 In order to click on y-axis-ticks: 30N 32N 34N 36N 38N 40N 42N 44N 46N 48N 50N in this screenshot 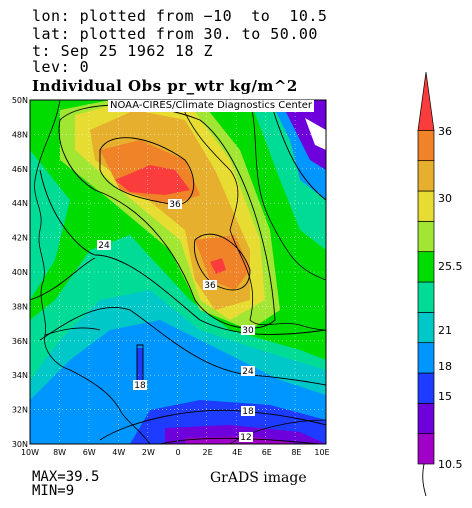, I will do `click(20, 272)`.